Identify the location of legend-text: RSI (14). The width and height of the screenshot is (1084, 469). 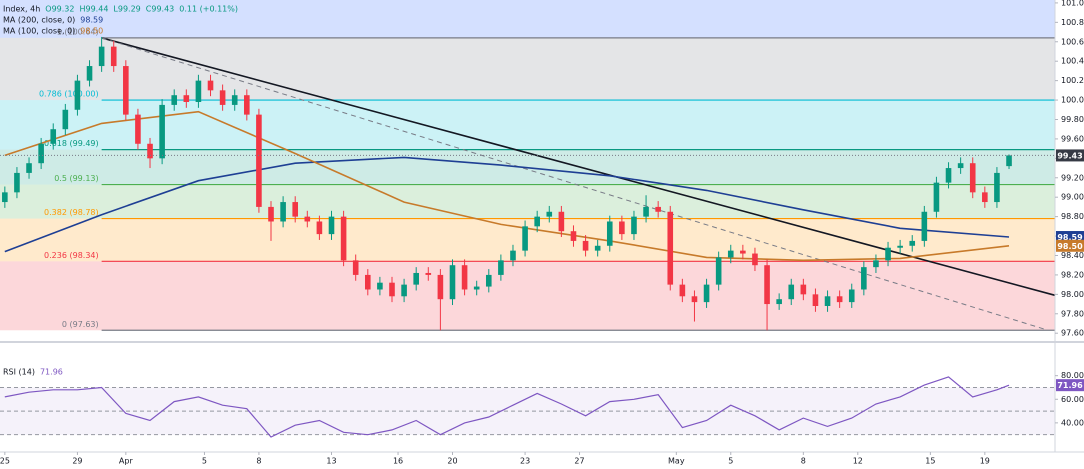
(19, 372).